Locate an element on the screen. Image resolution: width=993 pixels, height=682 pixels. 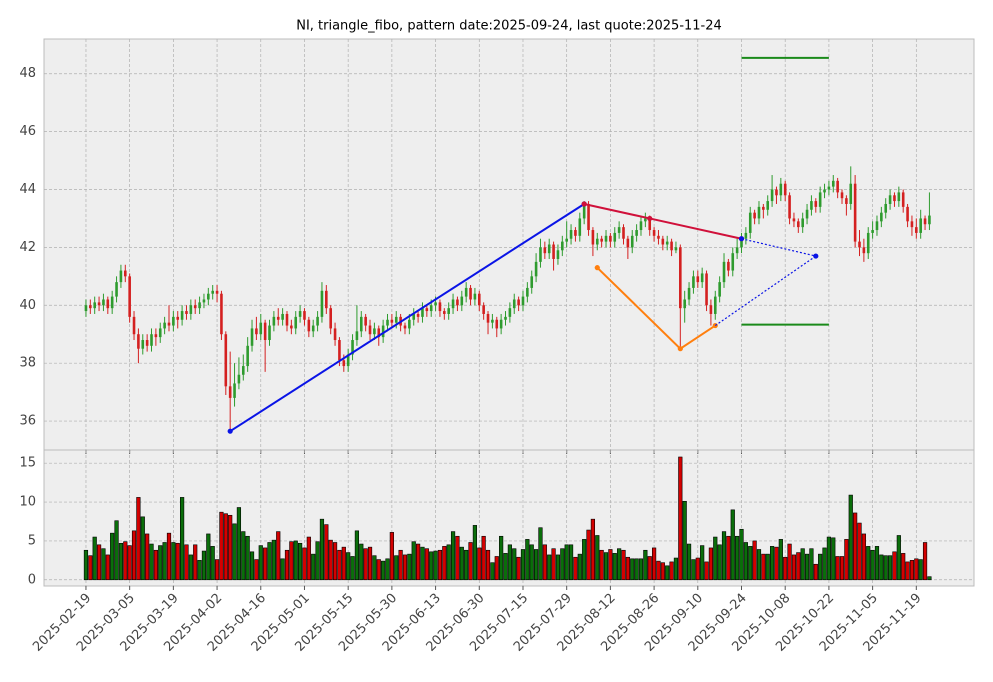
y-tick-label: 46 is located at coordinates (27, 131).